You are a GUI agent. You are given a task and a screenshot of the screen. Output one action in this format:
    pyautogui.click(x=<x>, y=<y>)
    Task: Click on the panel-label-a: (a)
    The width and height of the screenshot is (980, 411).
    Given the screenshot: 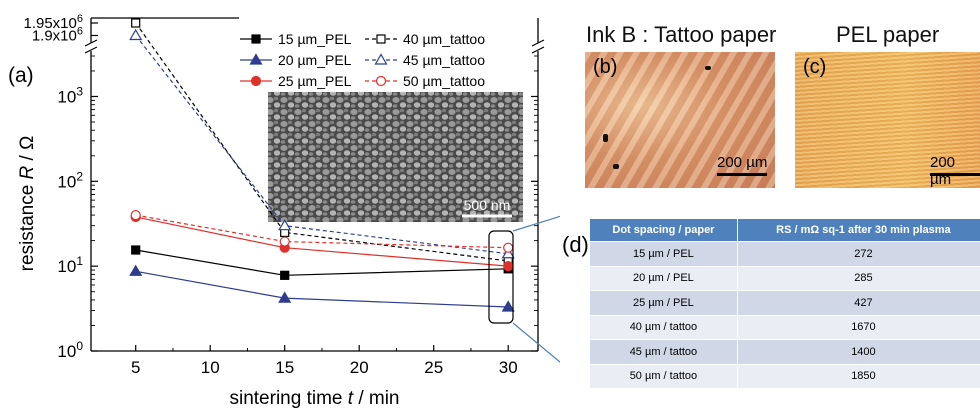 What is the action you would take?
    pyautogui.click(x=21, y=75)
    